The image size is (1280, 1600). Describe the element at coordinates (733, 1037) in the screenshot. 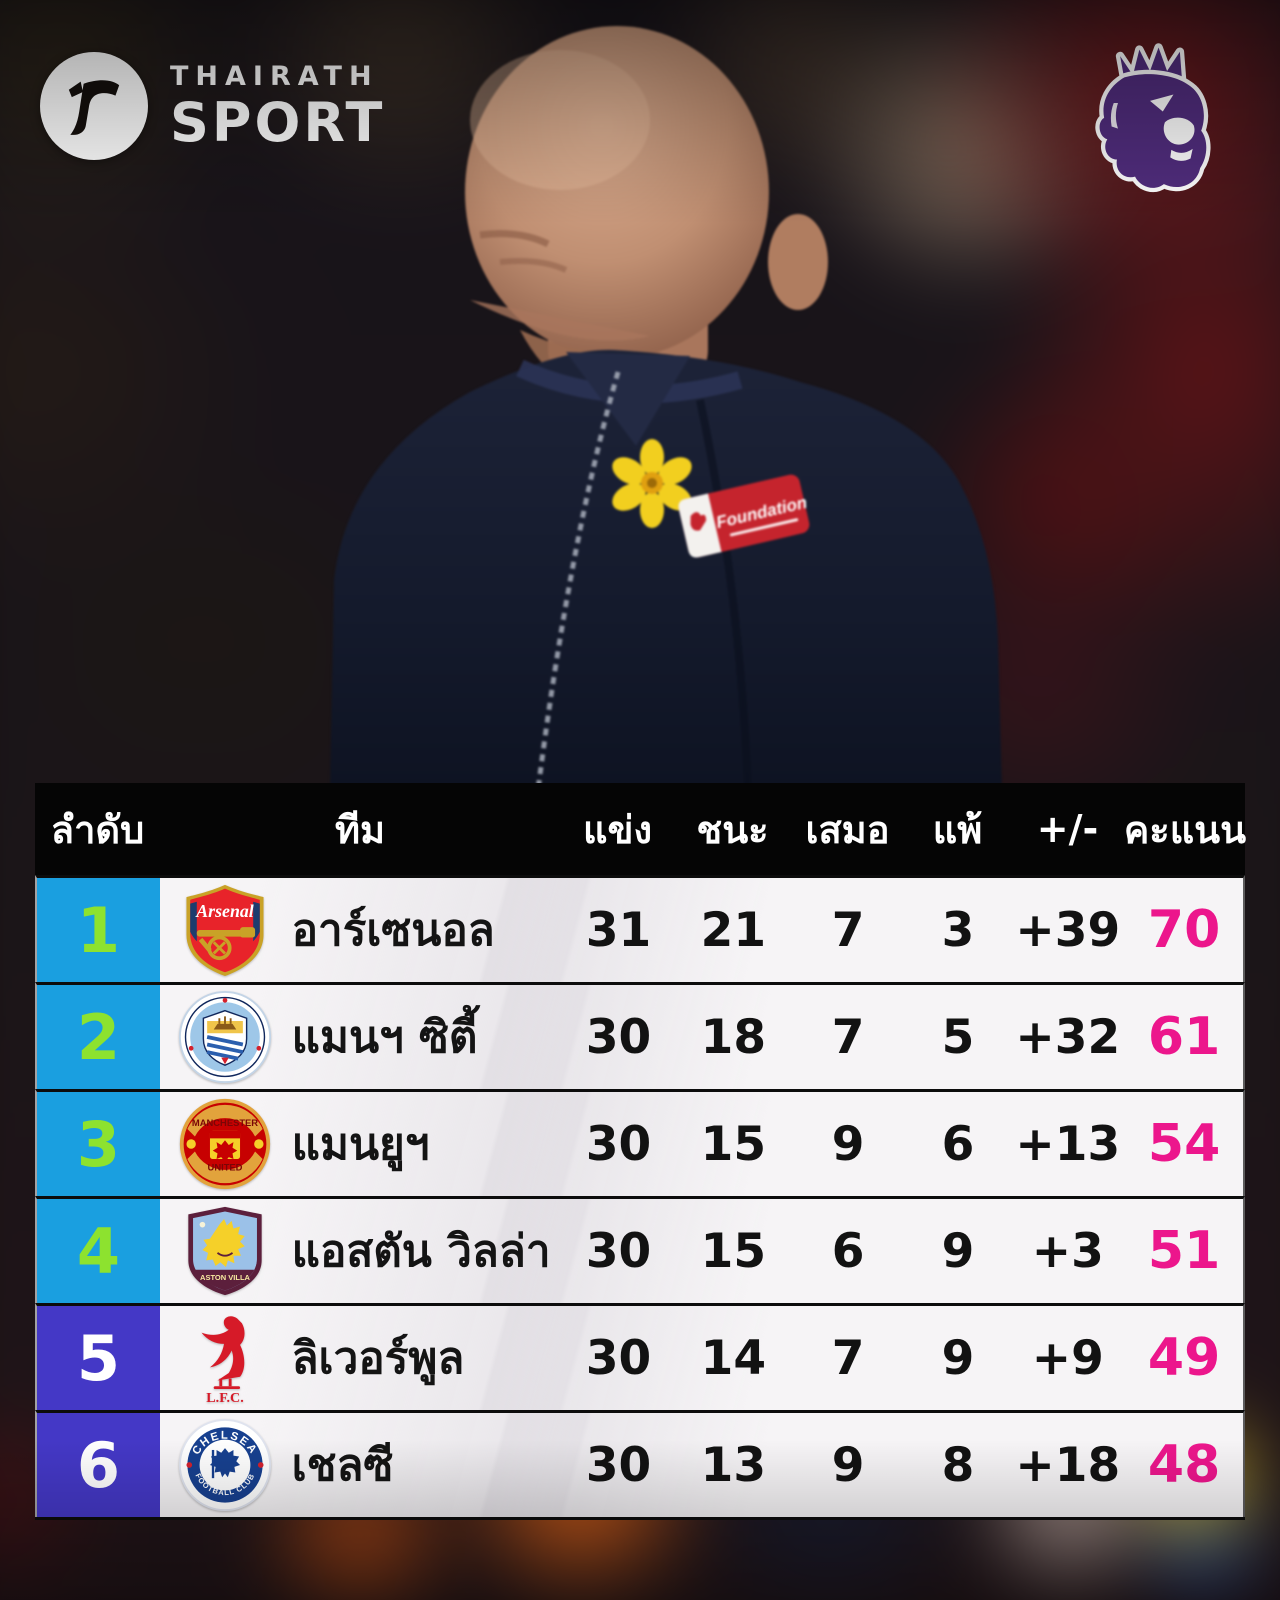

I see `won-value: 18` at that location.